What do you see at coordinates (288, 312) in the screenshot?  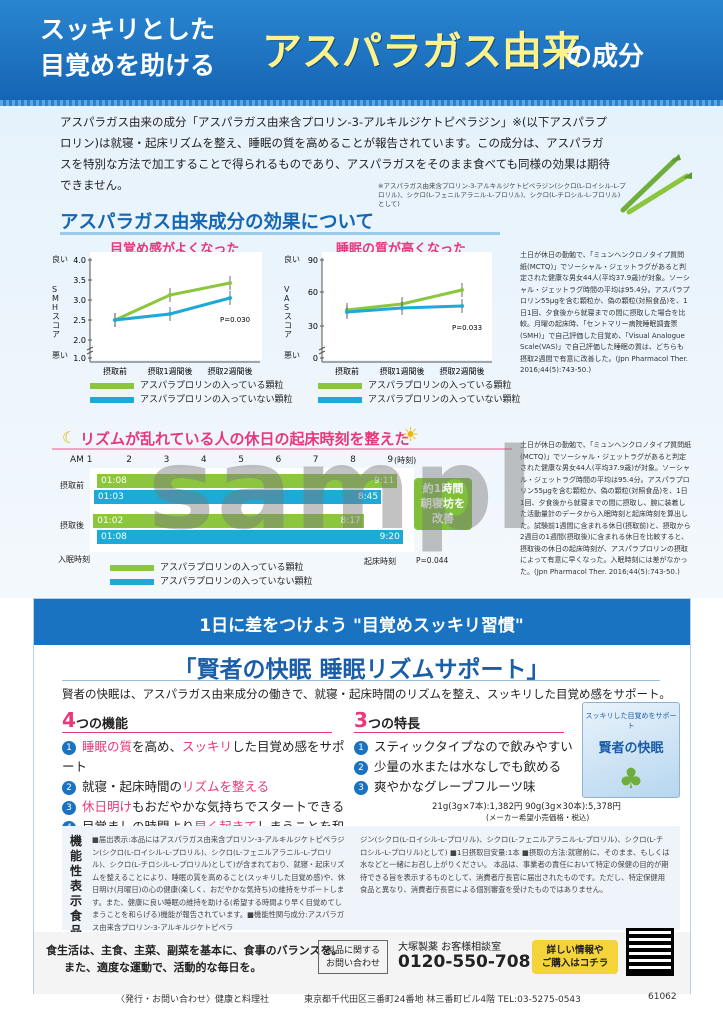 I see `right-ylabel: VASスコア` at bounding box center [288, 312].